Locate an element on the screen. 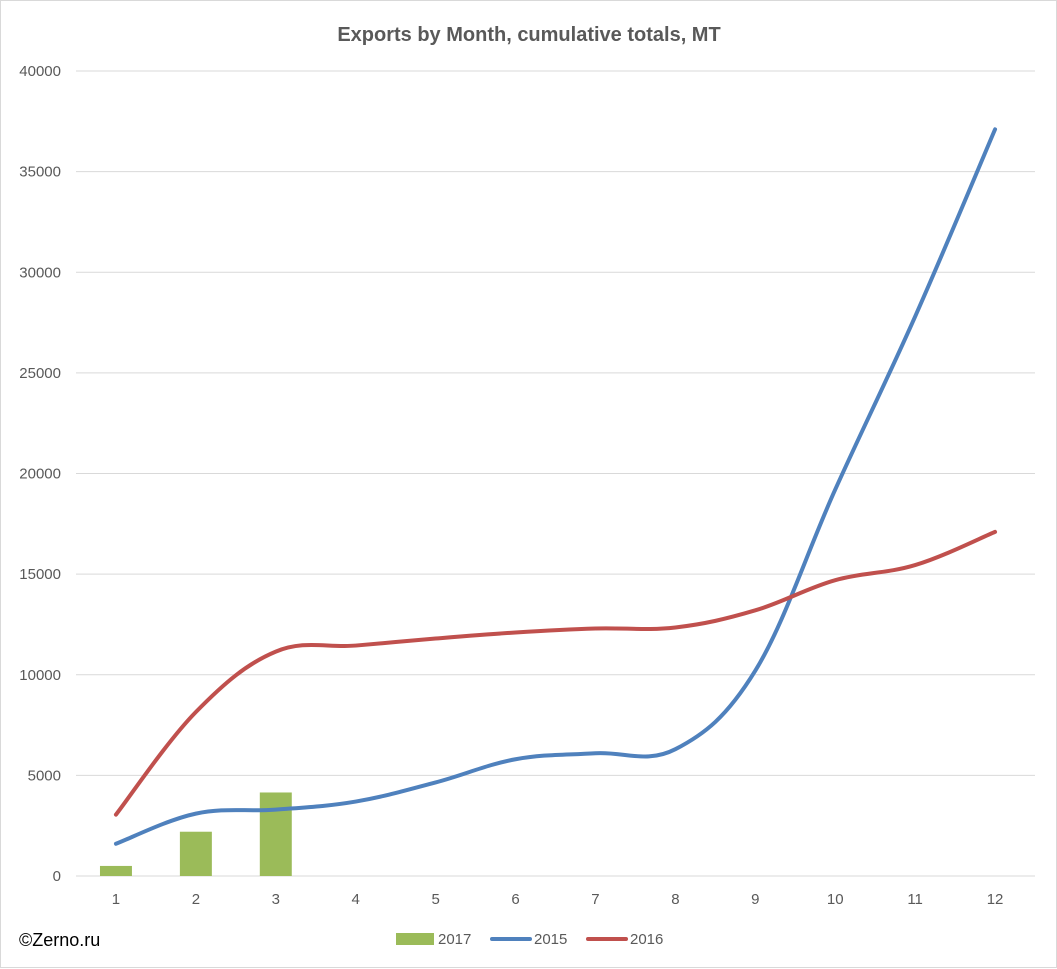 Image resolution: width=1057 pixels, height=969 pixels. legend: 2017 2015 2016 is located at coordinates (529, 939).